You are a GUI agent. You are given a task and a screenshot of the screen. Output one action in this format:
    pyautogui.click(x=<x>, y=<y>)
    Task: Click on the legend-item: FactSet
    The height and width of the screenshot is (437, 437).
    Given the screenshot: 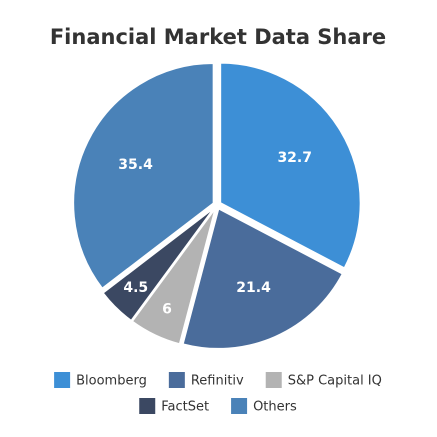 What is the action you would take?
    pyautogui.click(x=174, y=406)
    